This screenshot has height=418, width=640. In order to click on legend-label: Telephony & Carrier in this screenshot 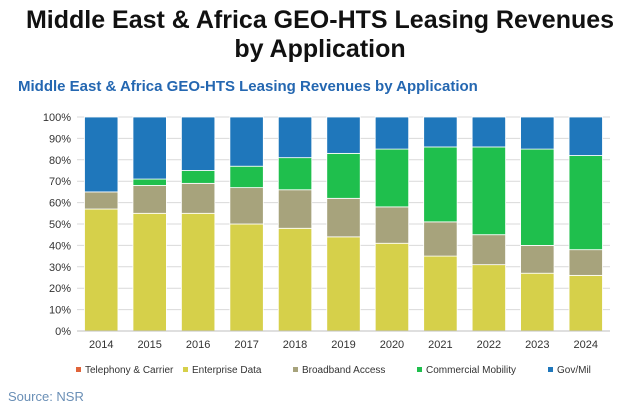, I will do `click(129, 370)`.